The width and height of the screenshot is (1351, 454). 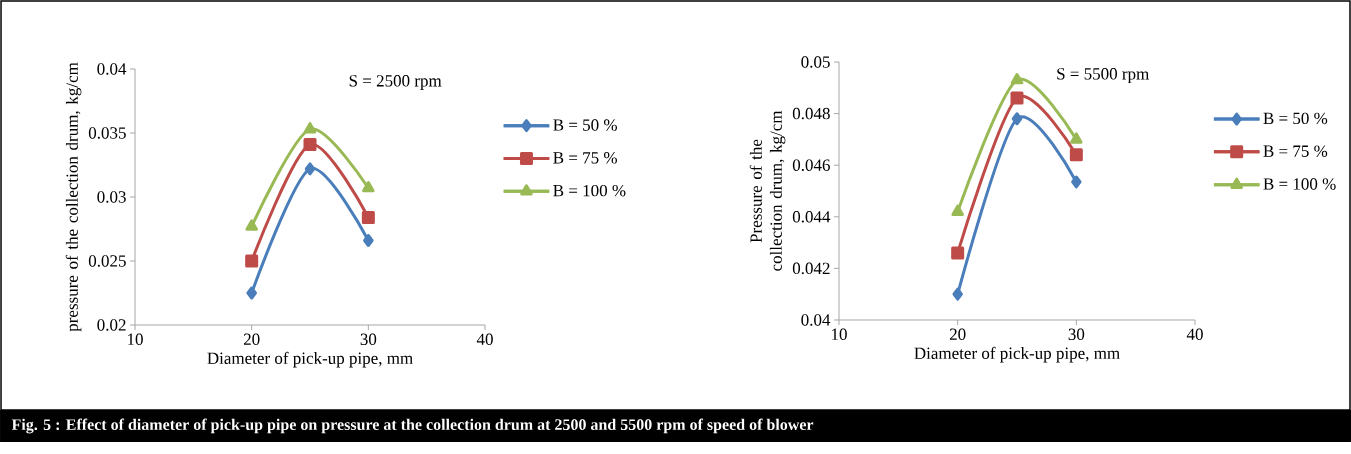 What do you see at coordinates (811, 165) in the screenshot?
I see `y-tick-label: 0.046` at bounding box center [811, 165].